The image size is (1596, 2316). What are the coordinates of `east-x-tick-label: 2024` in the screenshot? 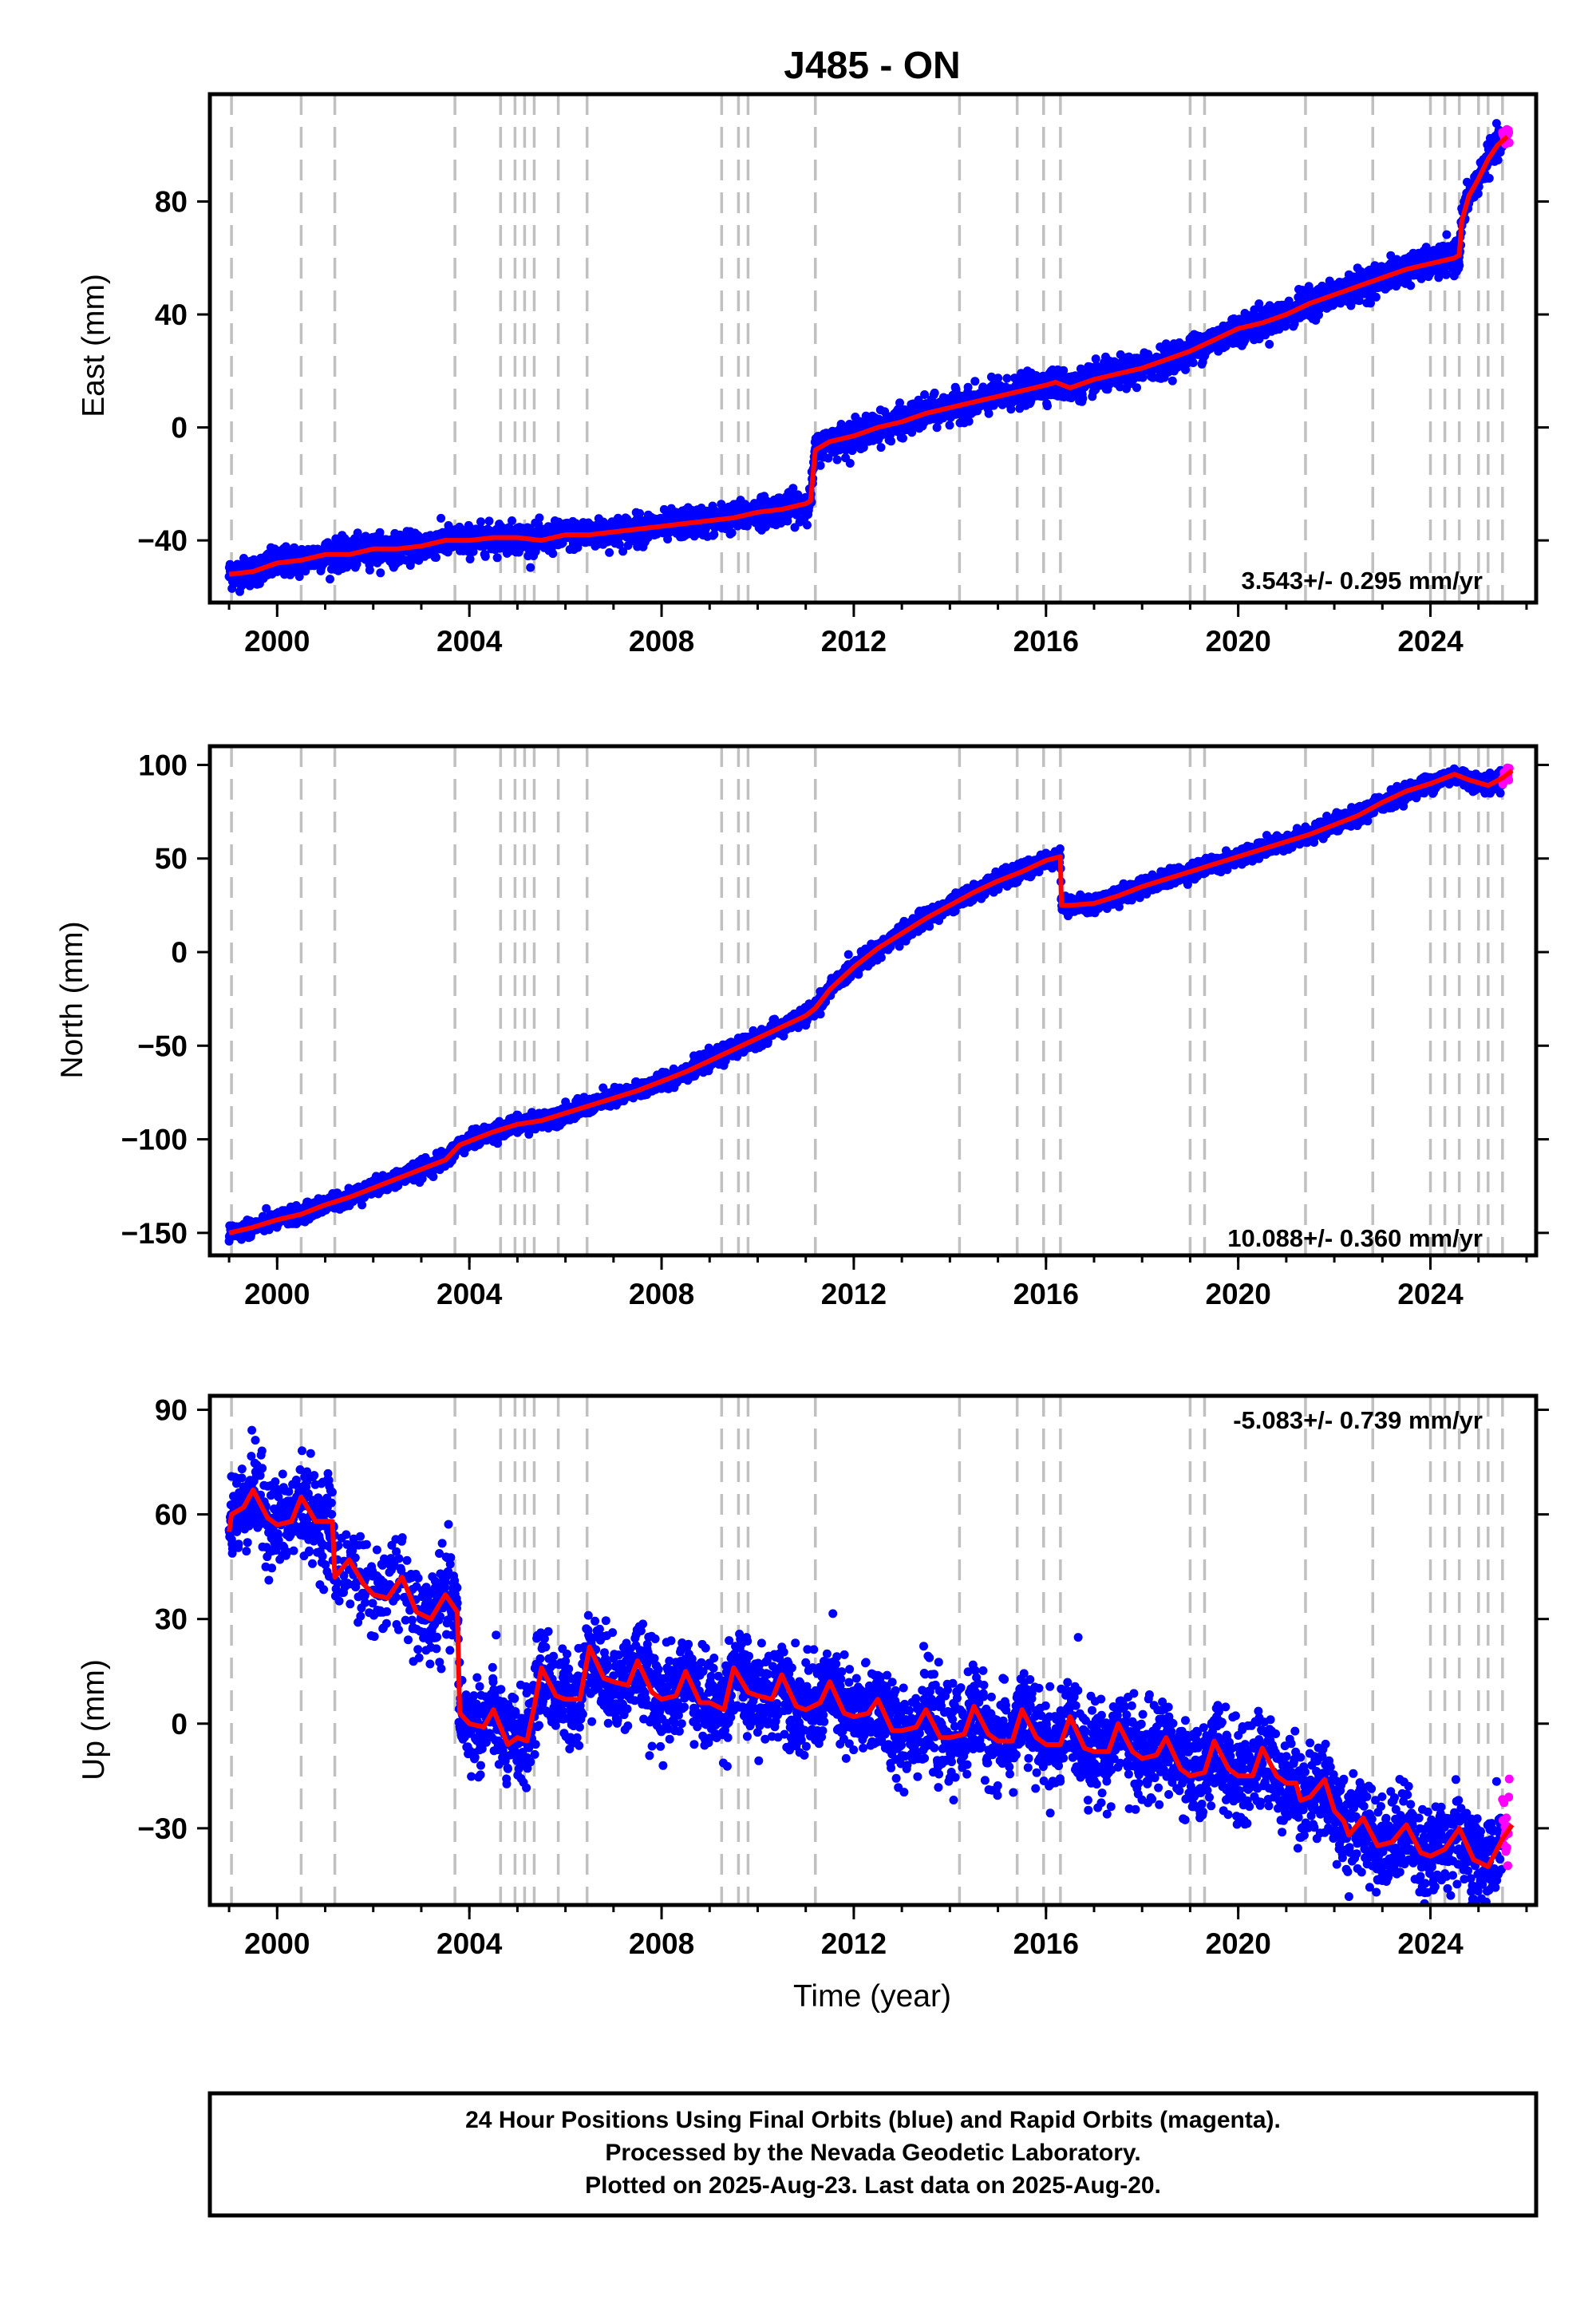 It's located at (1430, 641).